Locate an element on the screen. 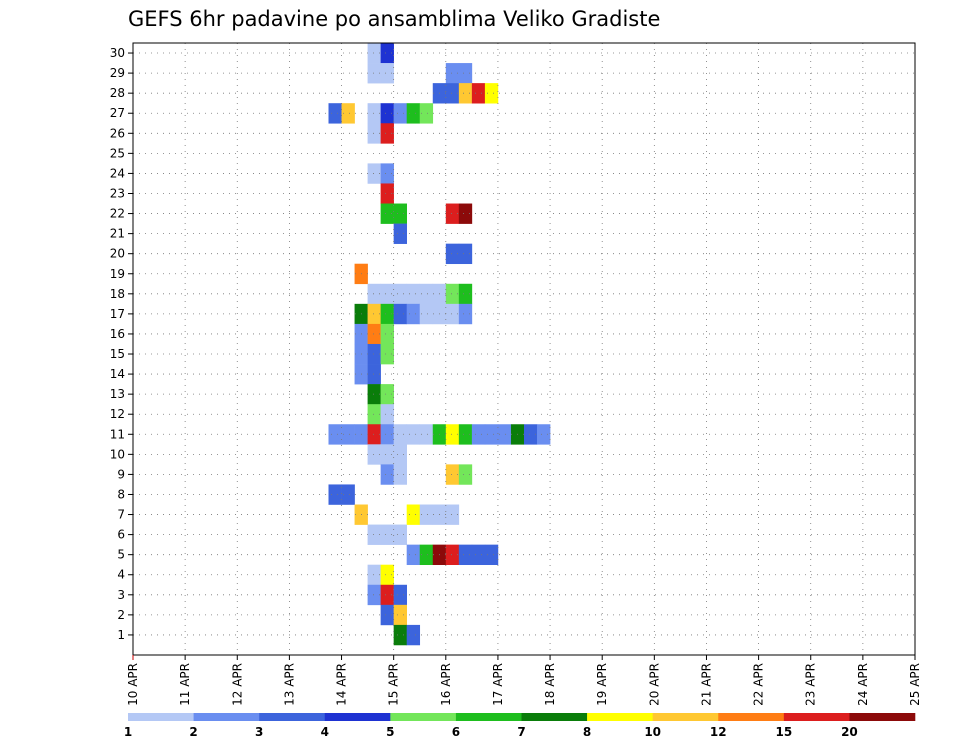 Image resolution: width=960 pixels, height=742 pixels. x-tick-label: 21 APR is located at coordinates (706, 684).